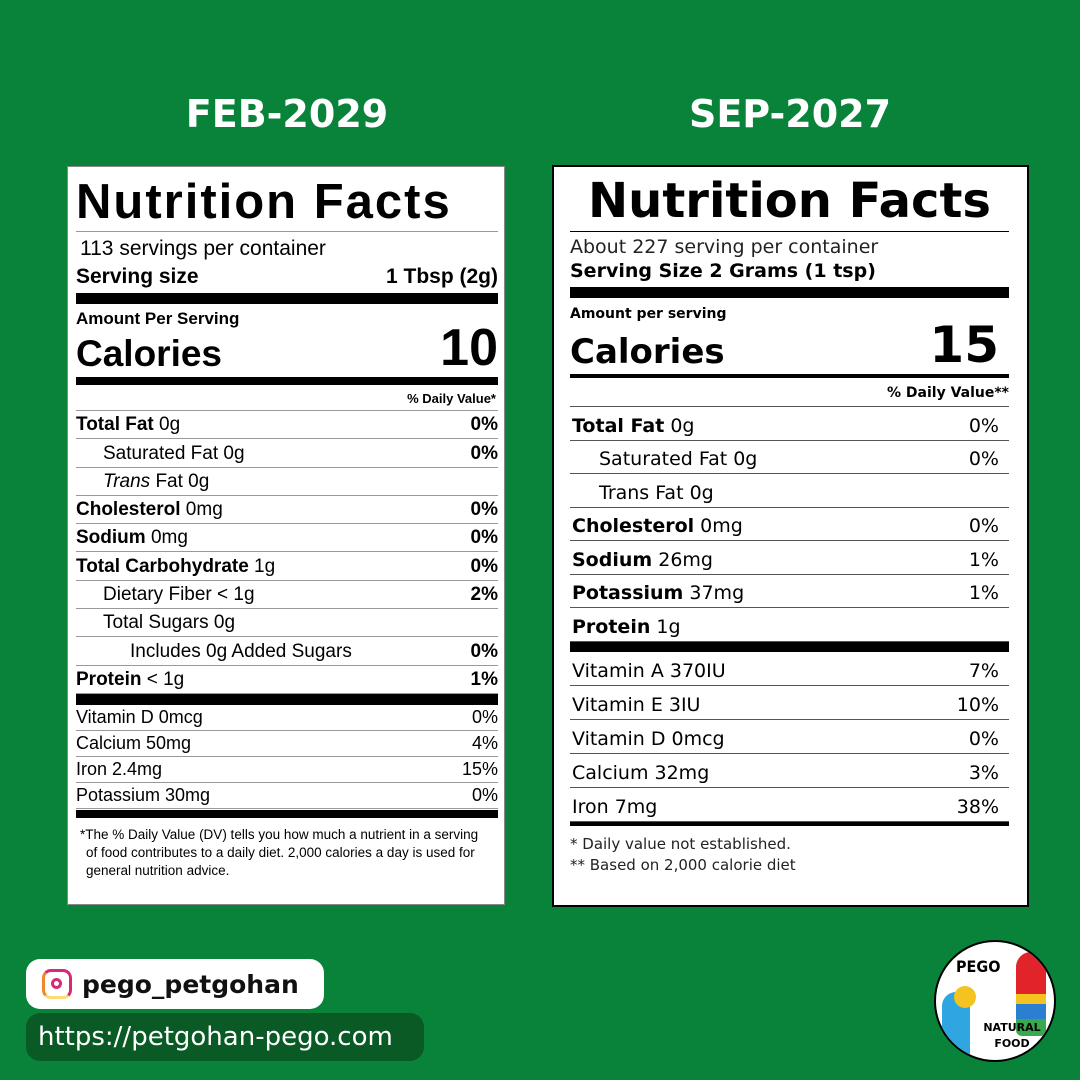  Describe the element at coordinates (469, 348) in the screenshot. I see `calories-value: 10` at that location.